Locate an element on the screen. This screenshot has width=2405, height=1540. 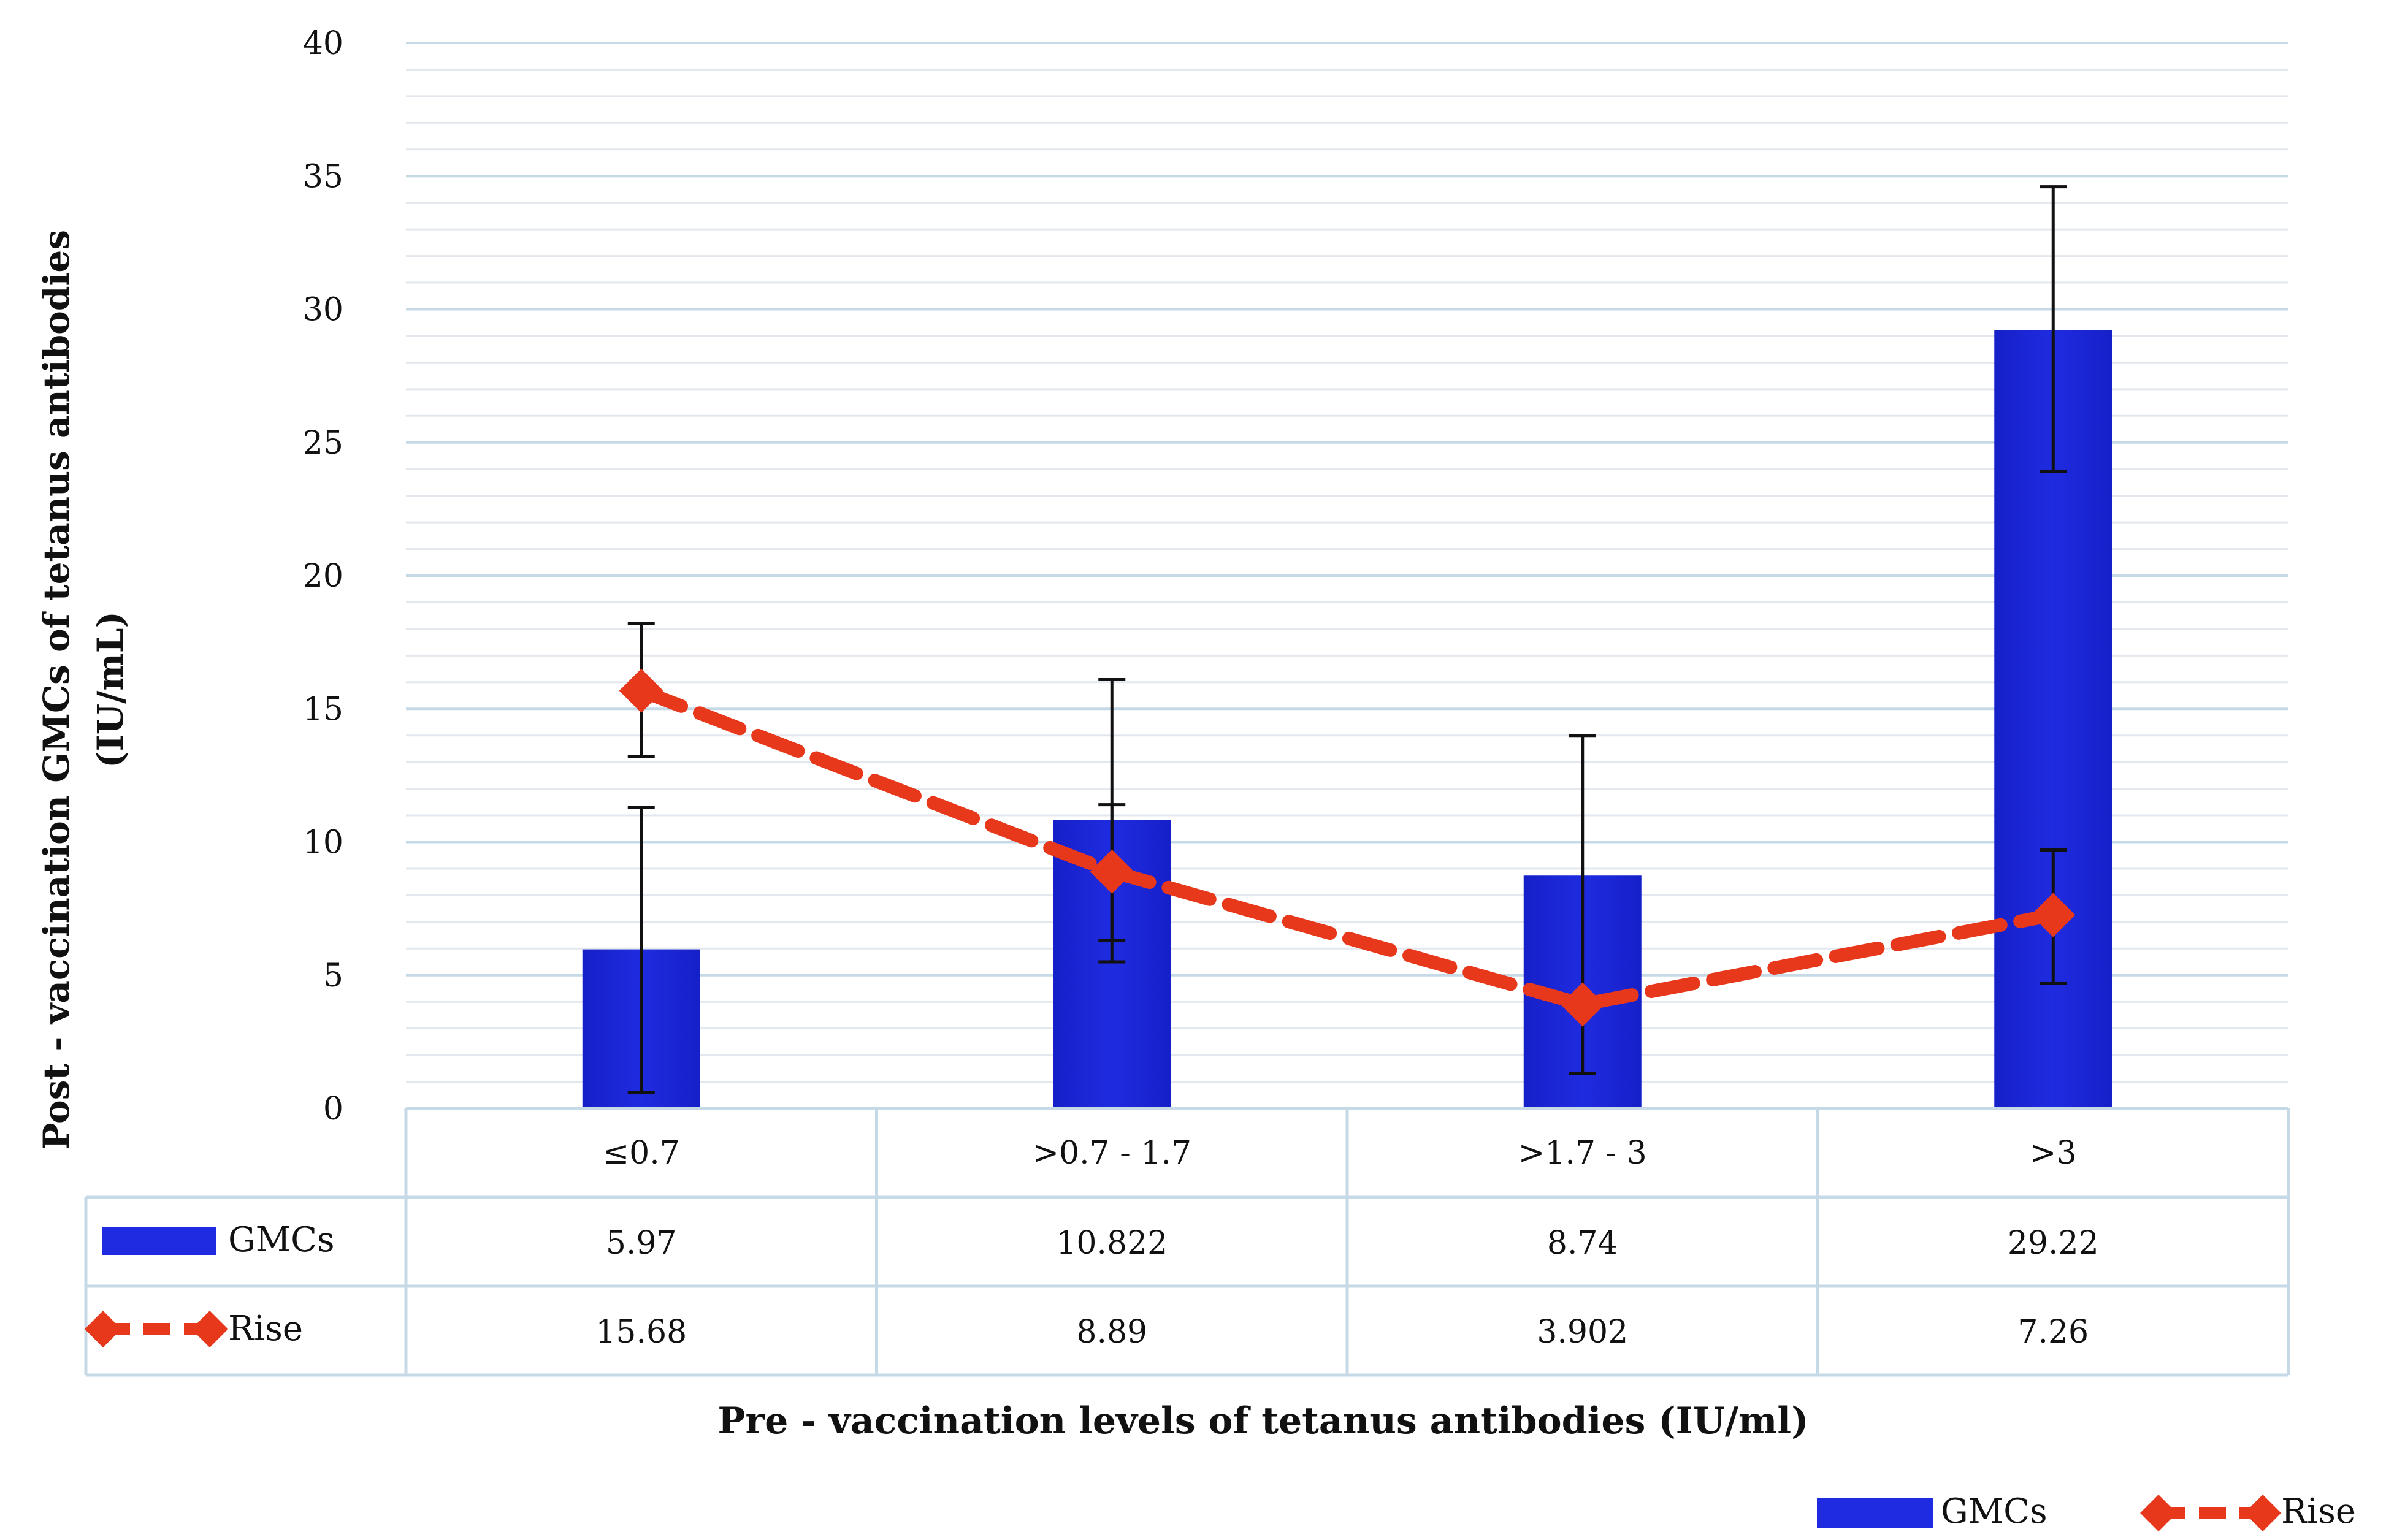
y-tick-label: 5 is located at coordinates (333, 976).